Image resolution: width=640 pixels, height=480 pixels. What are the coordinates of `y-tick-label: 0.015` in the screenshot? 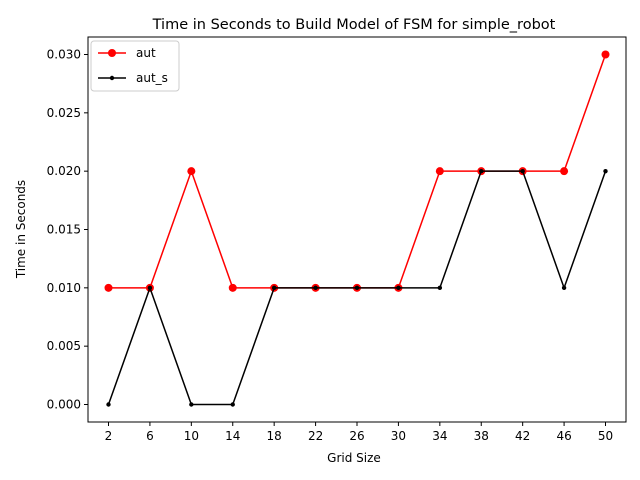 It's located at (64, 230).